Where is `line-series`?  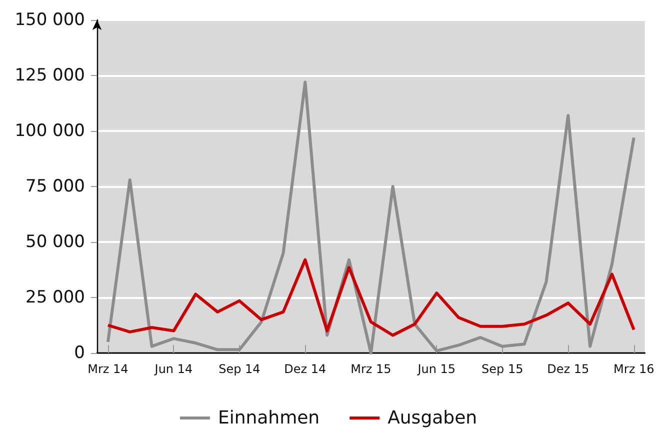 line-series is located at coordinates (371, 297).